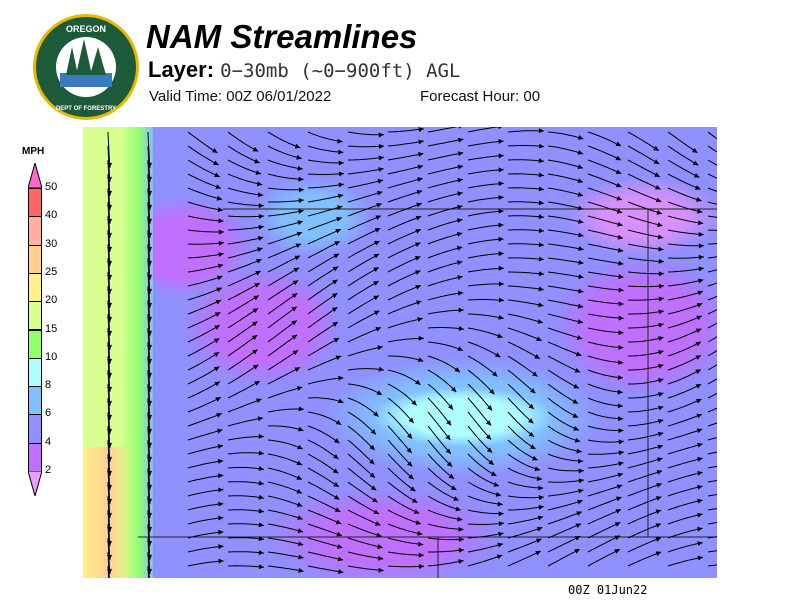  What do you see at coordinates (48, 385) in the screenshot?
I see `legend-label: 8` at bounding box center [48, 385].